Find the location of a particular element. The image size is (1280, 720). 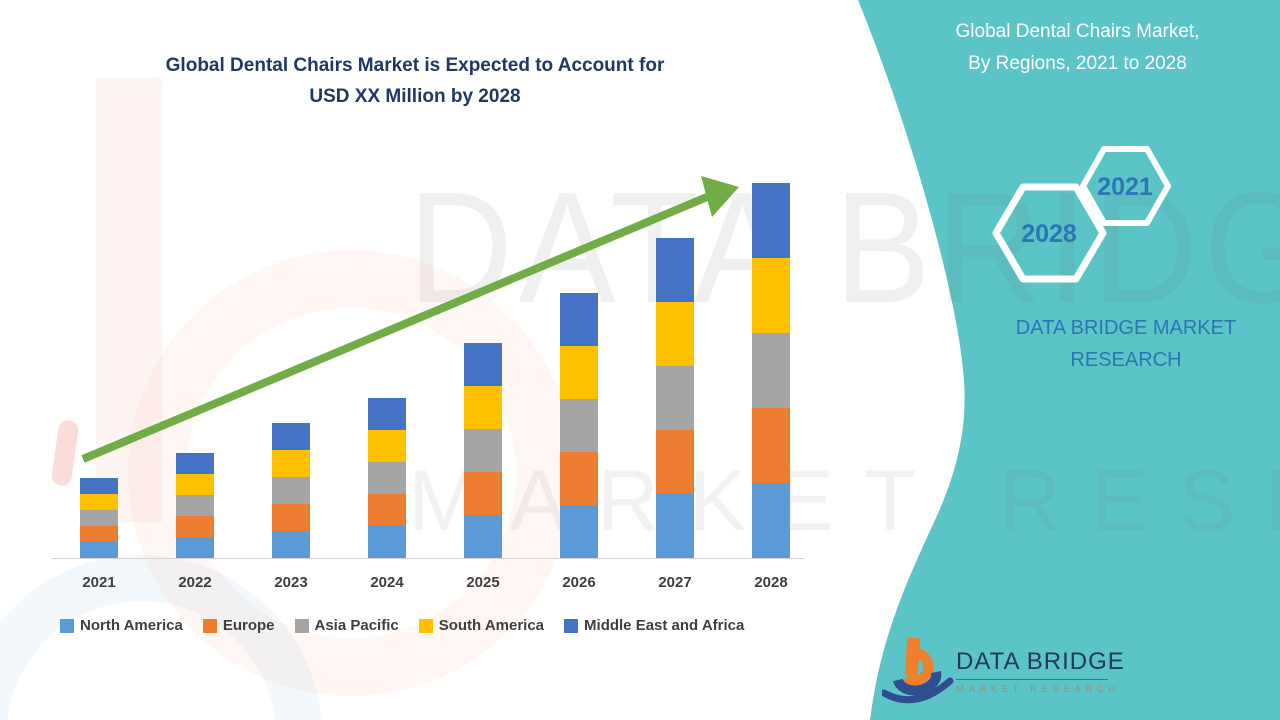

hexagon-2021-label: 2021 is located at coordinates (1125, 187).